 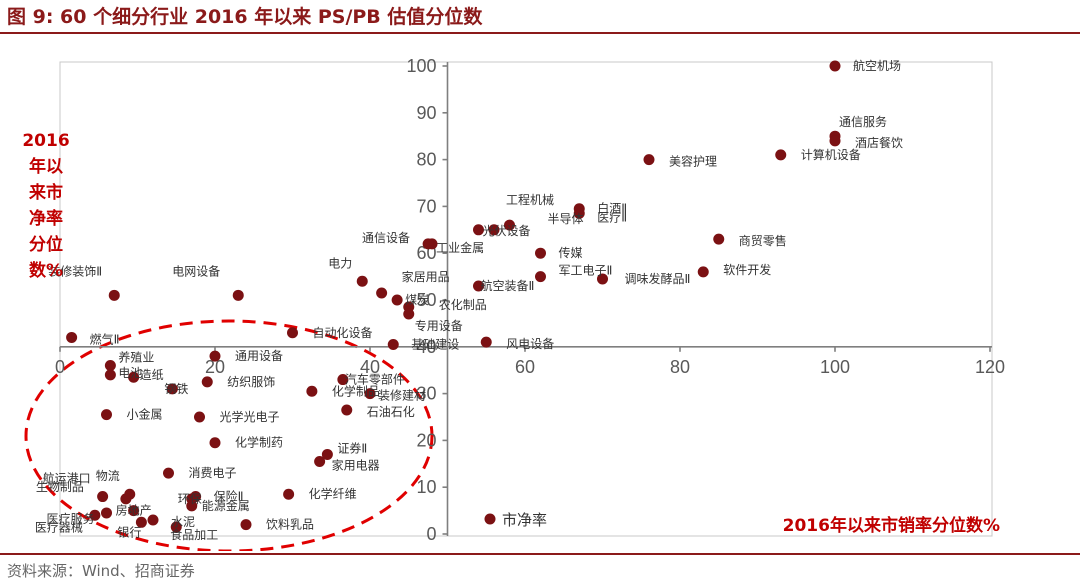 What do you see at coordinates (196, 271) in the screenshot?
I see `point-label: 电网设备` at bounding box center [196, 271].